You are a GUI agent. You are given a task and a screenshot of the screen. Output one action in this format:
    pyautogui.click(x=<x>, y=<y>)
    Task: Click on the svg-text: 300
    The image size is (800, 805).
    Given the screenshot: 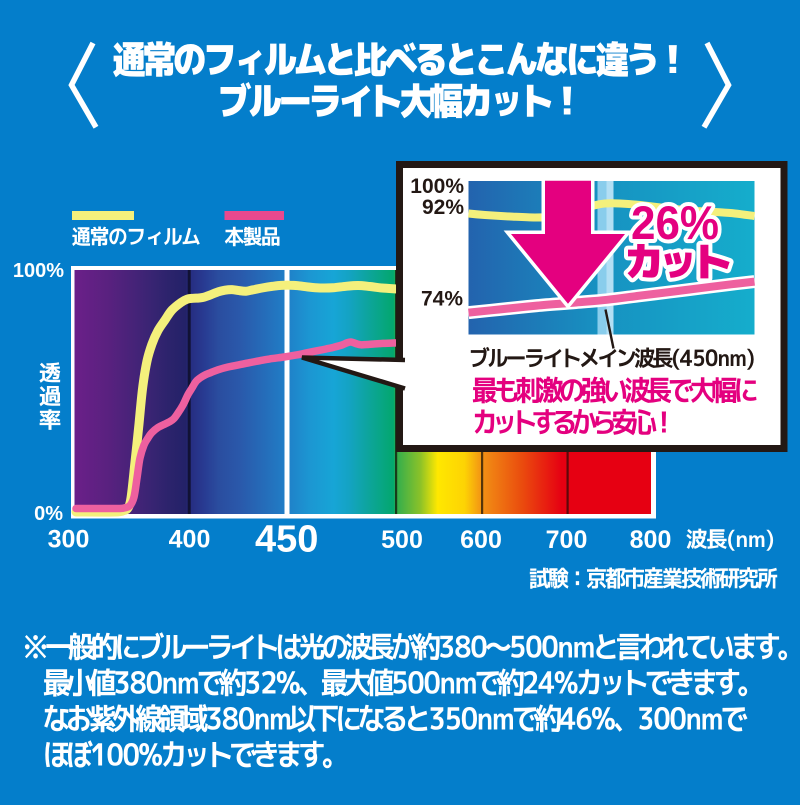 What is the action you would take?
    pyautogui.click(x=69, y=540)
    